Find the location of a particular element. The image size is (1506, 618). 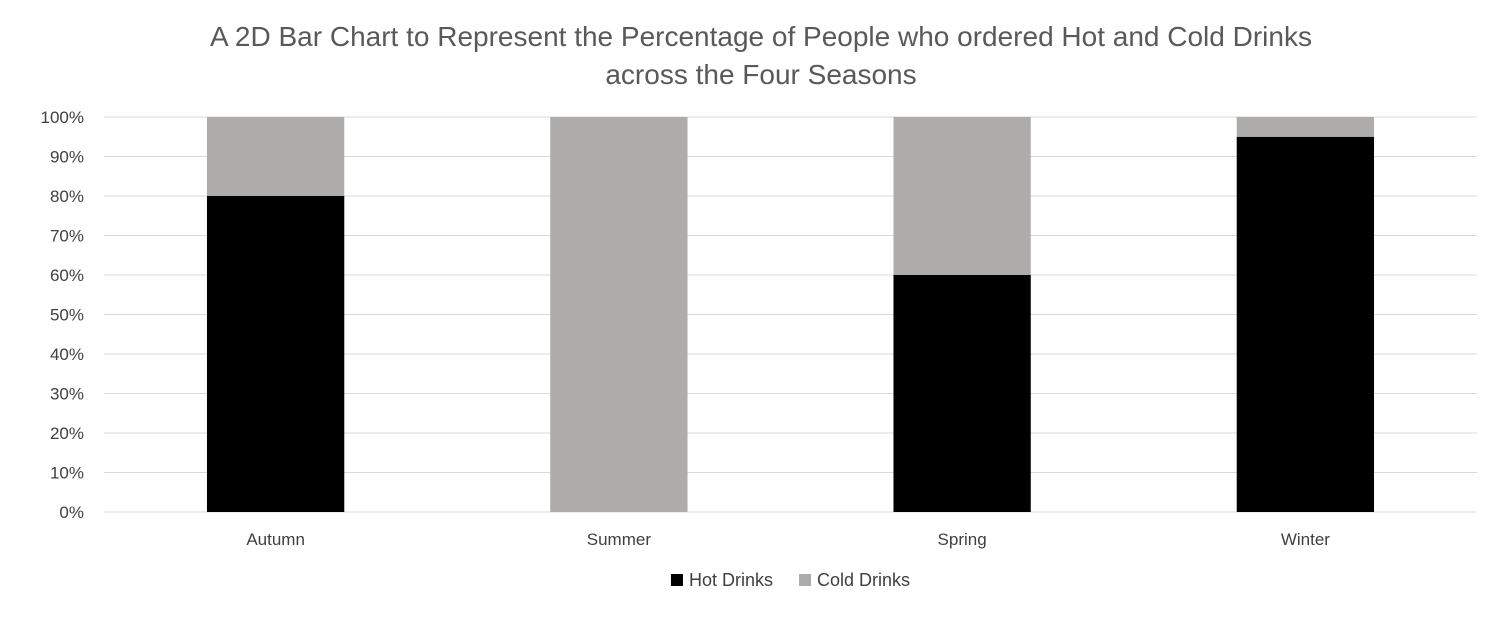

y-tick-label: 70% is located at coordinates (67, 236).